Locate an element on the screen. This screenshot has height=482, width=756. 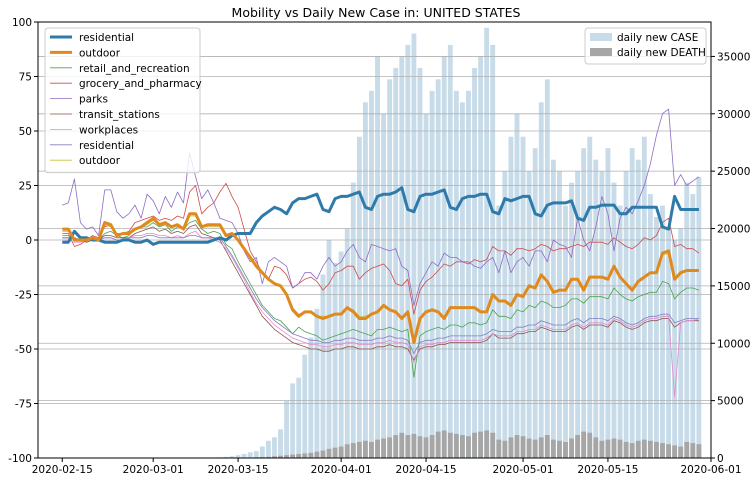
series-line-residential is located at coordinates (380, 216).